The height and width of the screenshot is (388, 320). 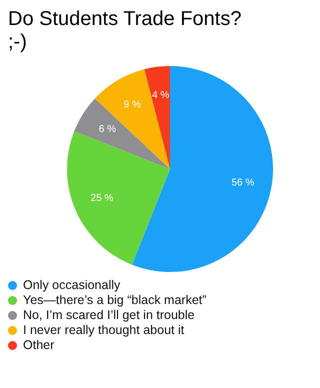 I want to click on legend-label: Yes—there’s a big “black market”, so click(x=114, y=300).